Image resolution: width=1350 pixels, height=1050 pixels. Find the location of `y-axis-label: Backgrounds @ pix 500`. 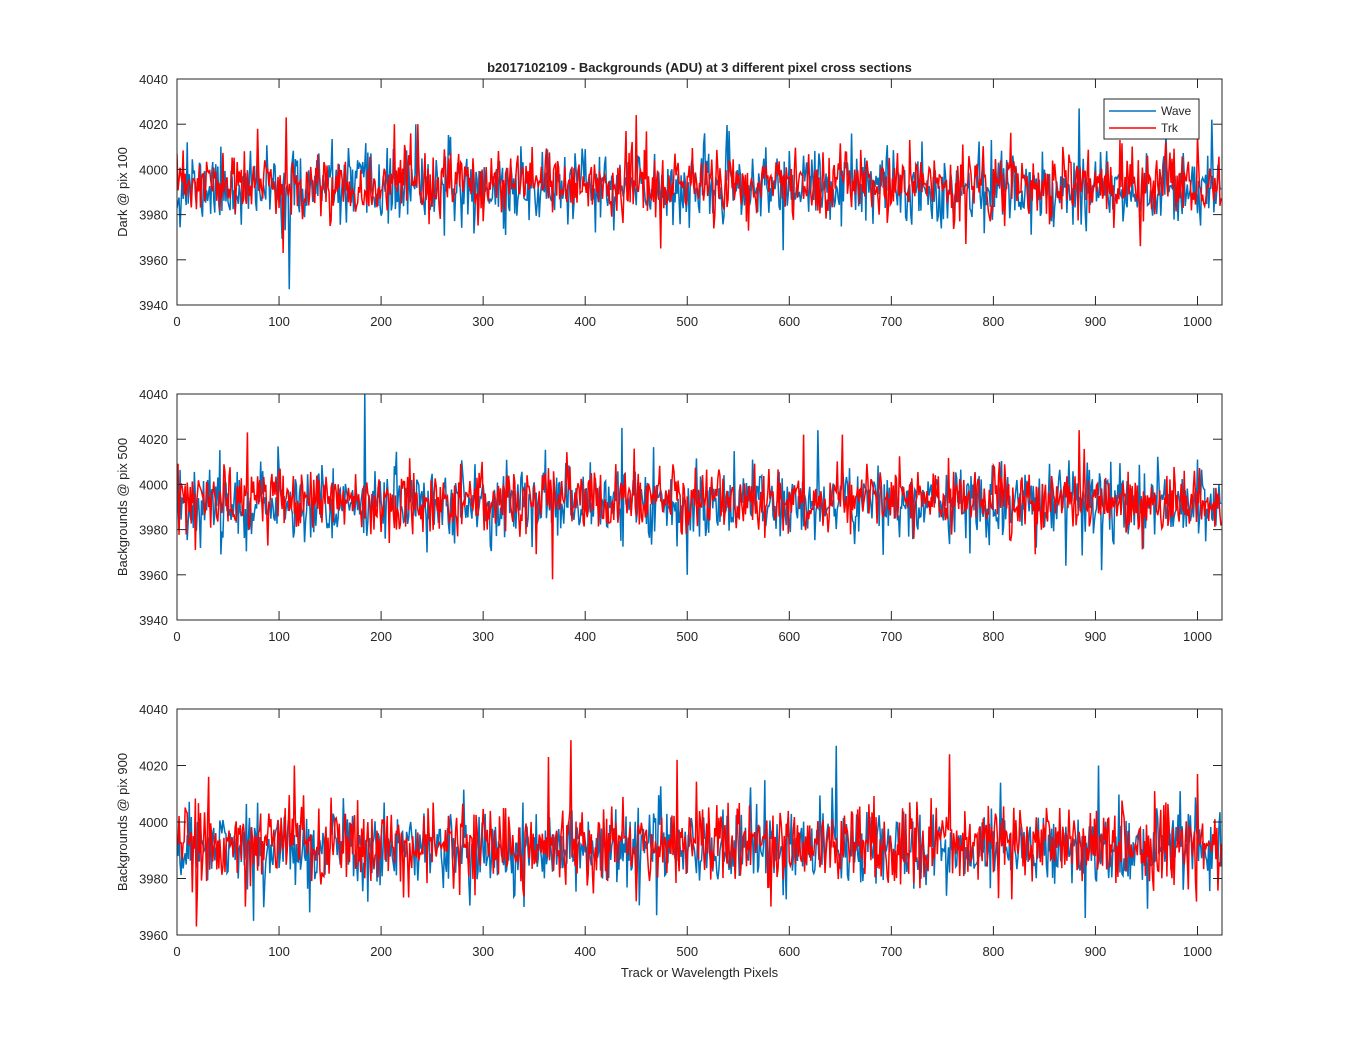

y-axis-label: Backgrounds @ pix 500 is located at coordinates (122, 507).